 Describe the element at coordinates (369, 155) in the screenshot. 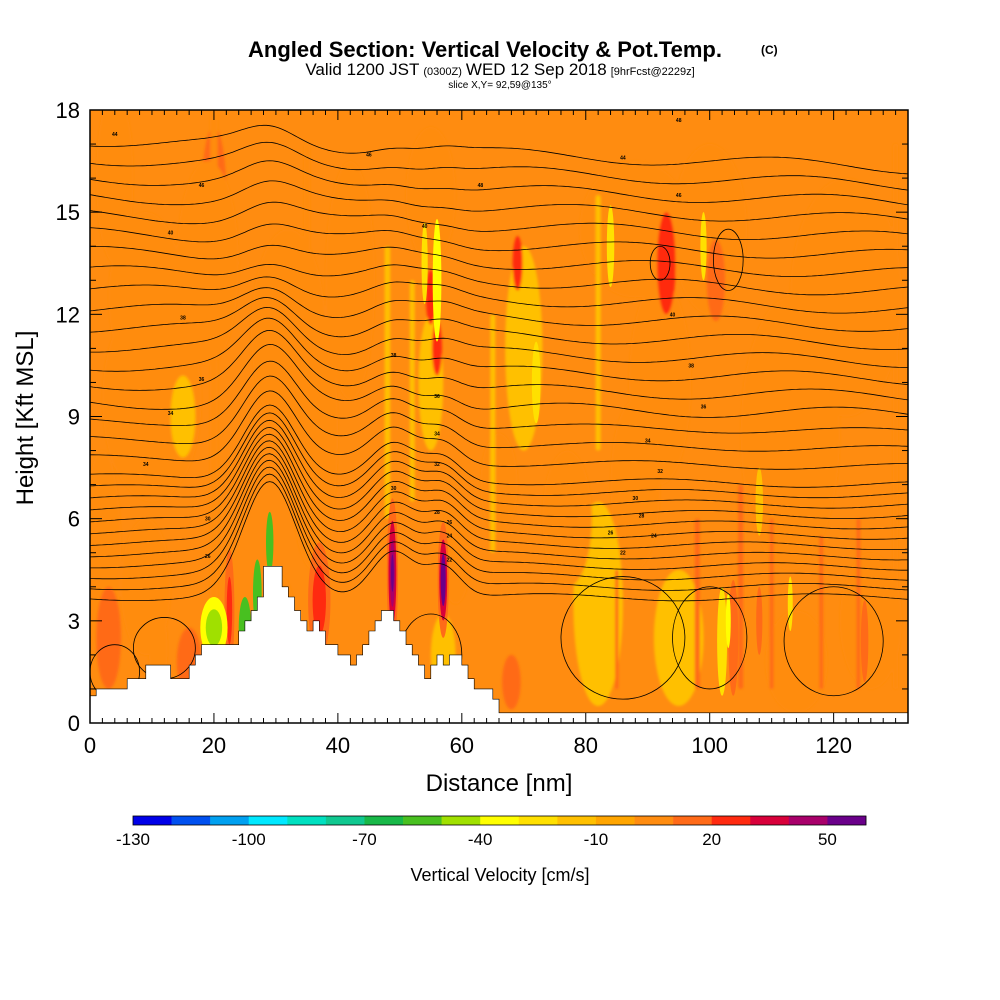

I see `theta-contour-label: 46` at that location.